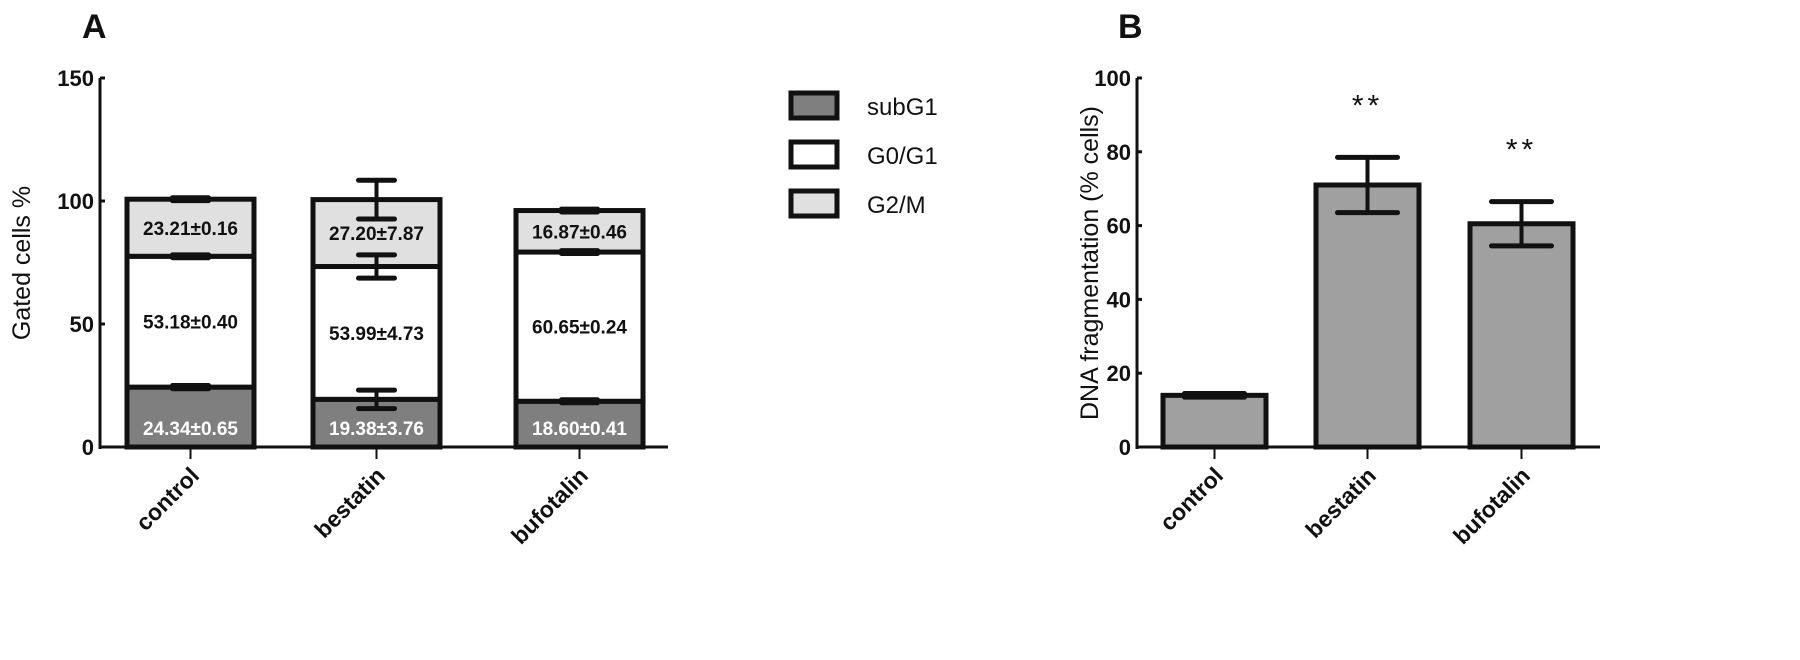 The height and width of the screenshot is (660, 1800). I want to click on chart-b-y-axis-label: DNA fragmentation (% cells), so click(1090, 263).